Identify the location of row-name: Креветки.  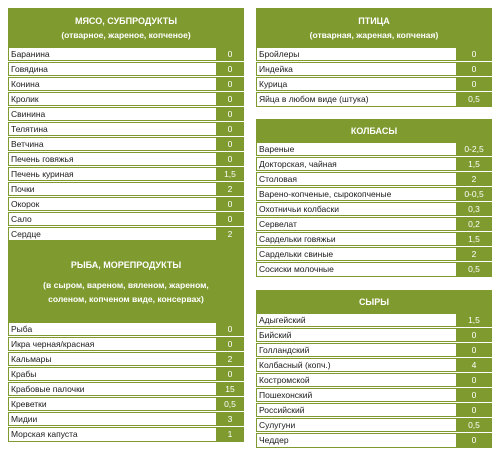
(112, 404).